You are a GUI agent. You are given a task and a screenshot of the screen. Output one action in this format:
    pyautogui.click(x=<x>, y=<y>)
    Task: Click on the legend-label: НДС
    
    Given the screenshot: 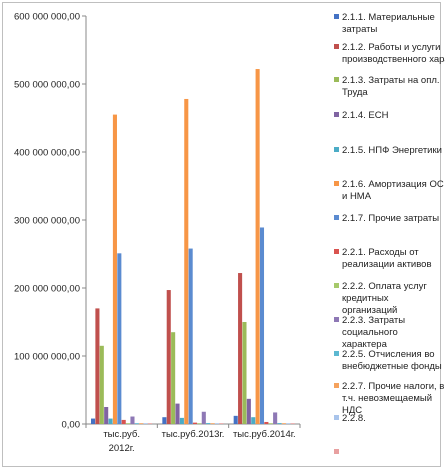 What is the action you would take?
    pyautogui.click(x=352, y=410)
    